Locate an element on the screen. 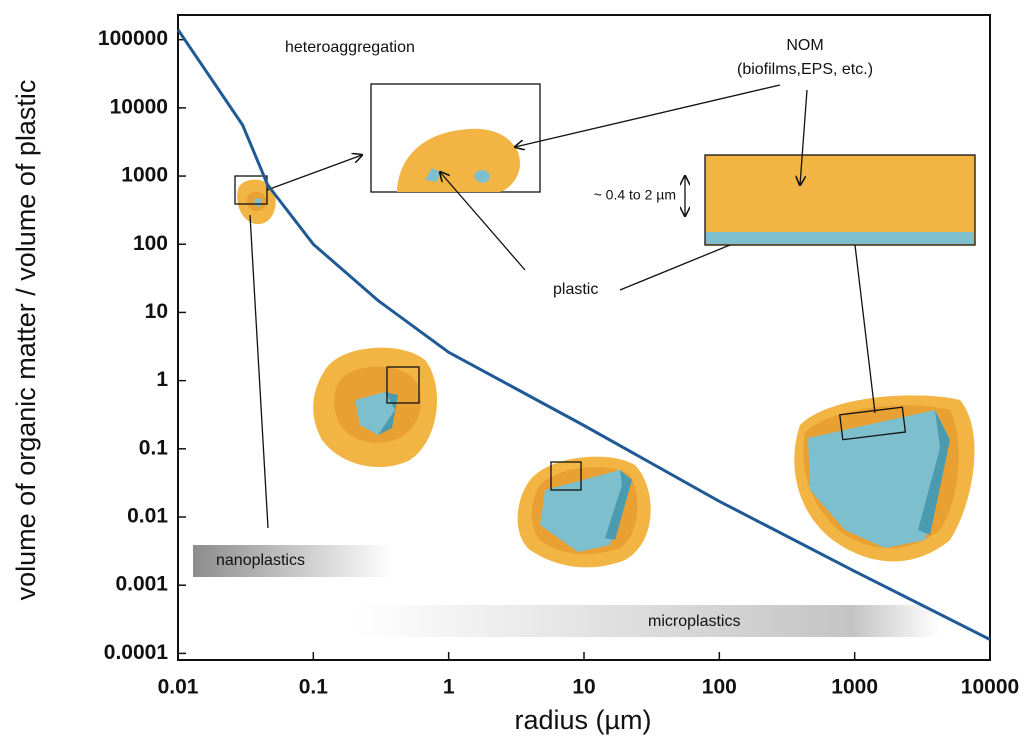 This screenshot has width=1030, height=740. annotation: microplastics is located at coordinates (694, 621).